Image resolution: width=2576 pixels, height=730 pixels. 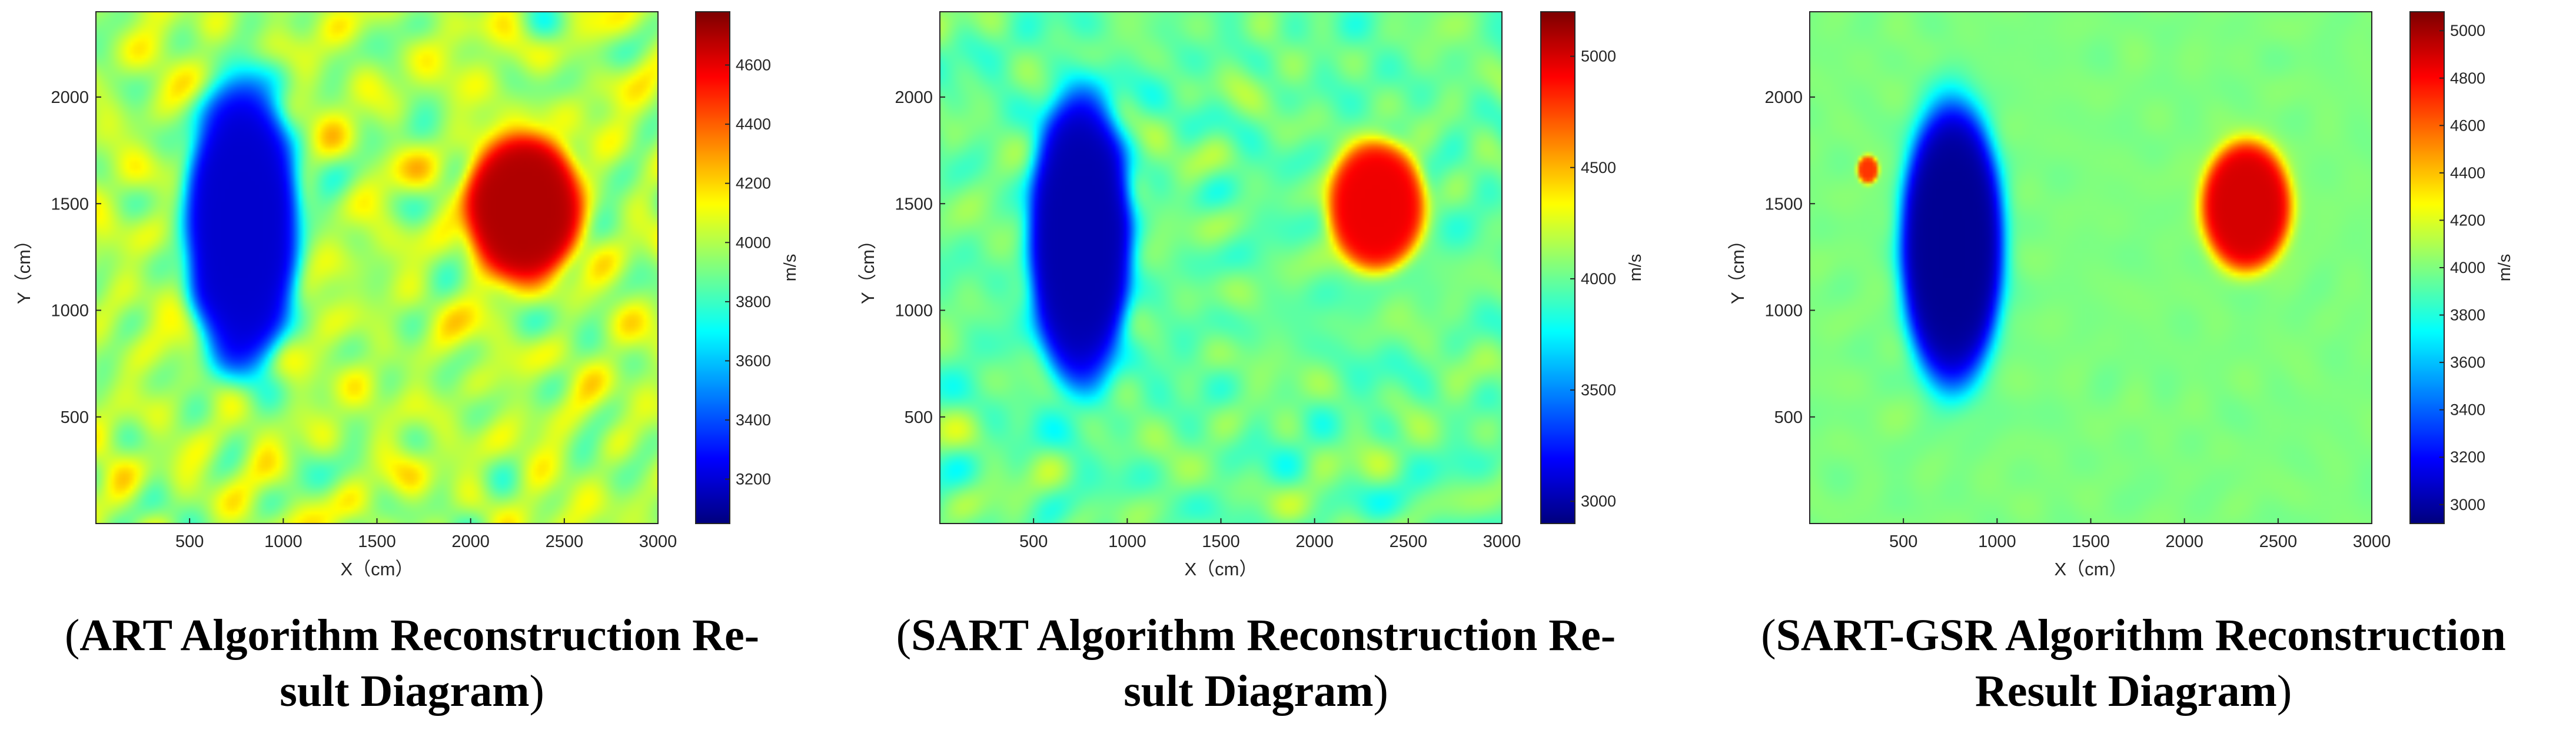 What do you see at coordinates (1598, 167) in the screenshot?
I see `colorbar-tick-label: 4500` at bounding box center [1598, 167].